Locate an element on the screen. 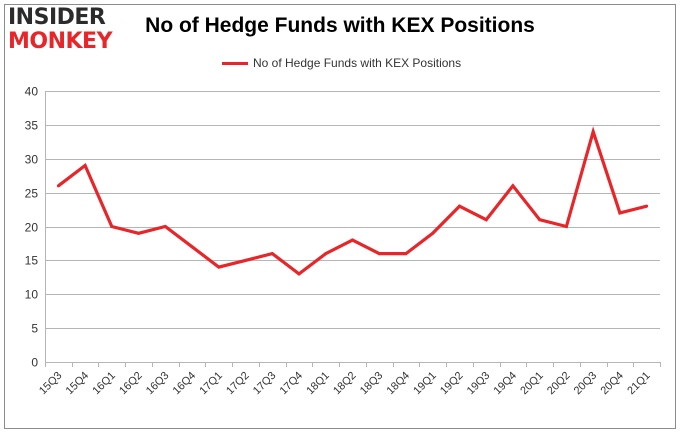  y-tick-label: 20 is located at coordinates (32, 228).